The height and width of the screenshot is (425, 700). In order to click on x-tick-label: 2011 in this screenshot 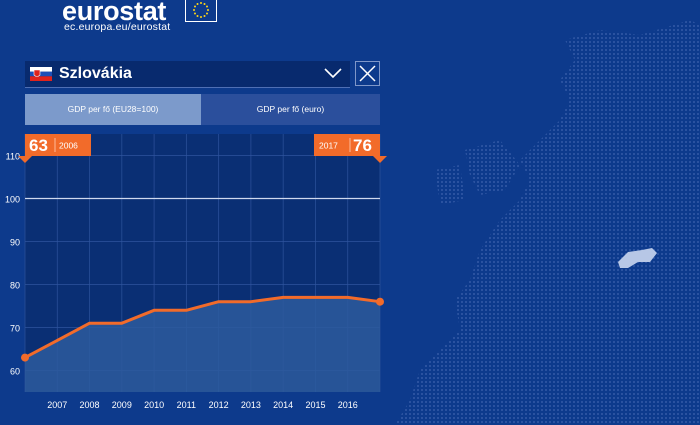, I will do `click(186, 405)`.